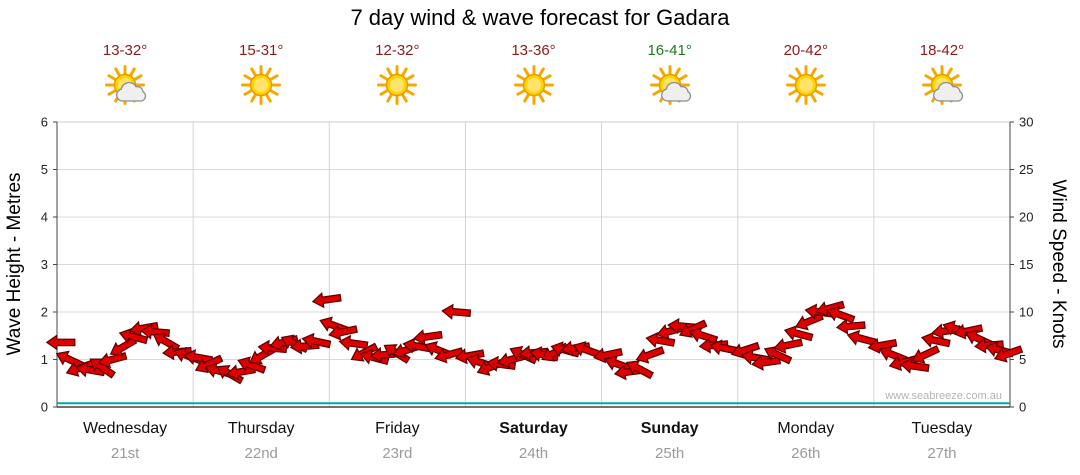 Image resolution: width=1080 pixels, height=475 pixels. Describe the element at coordinates (1022, 407) in the screenshot. I see `right-tick-label: 0` at that location.